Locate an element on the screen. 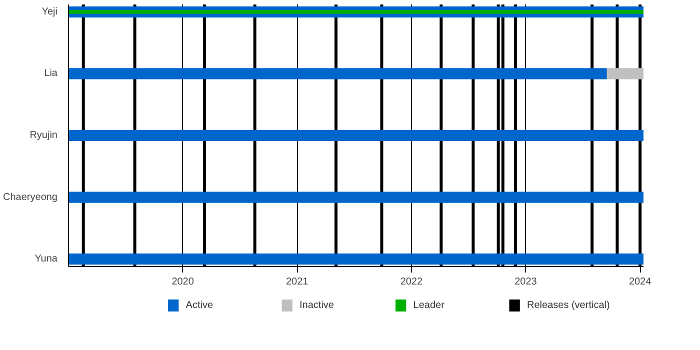 The width and height of the screenshot is (700, 350). x-tick-label: 2023 is located at coordinates (526, 282).